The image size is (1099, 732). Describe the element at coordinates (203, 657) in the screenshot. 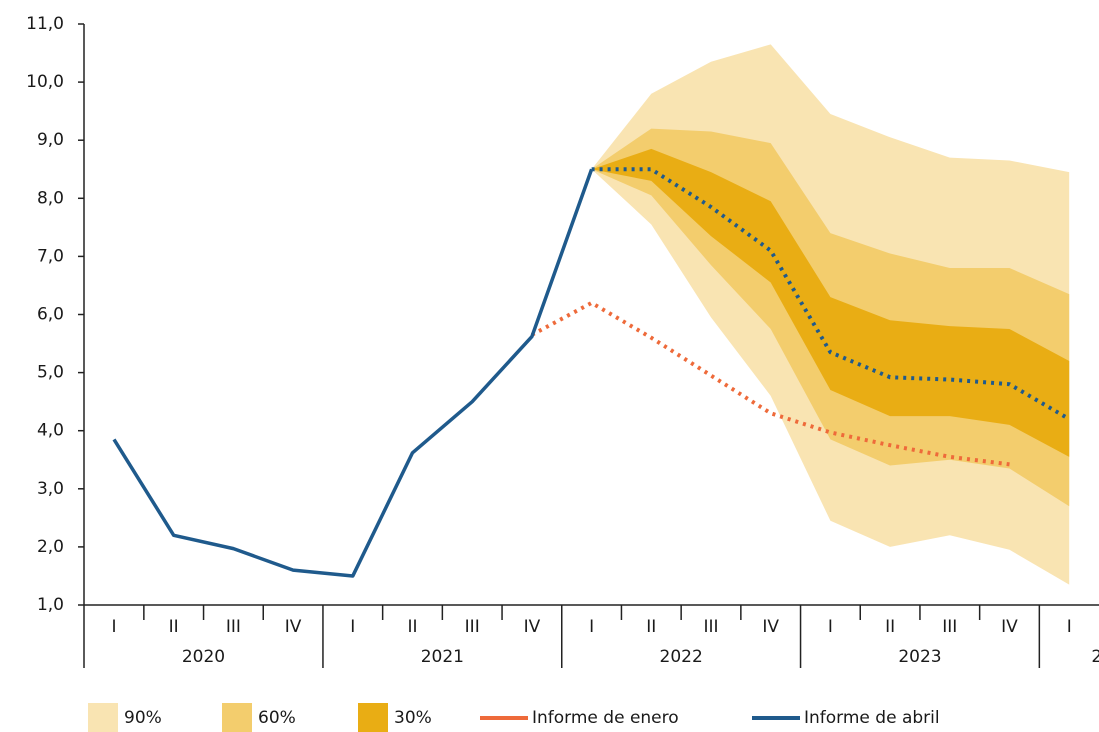

I see `year-label: 2020` at that location.